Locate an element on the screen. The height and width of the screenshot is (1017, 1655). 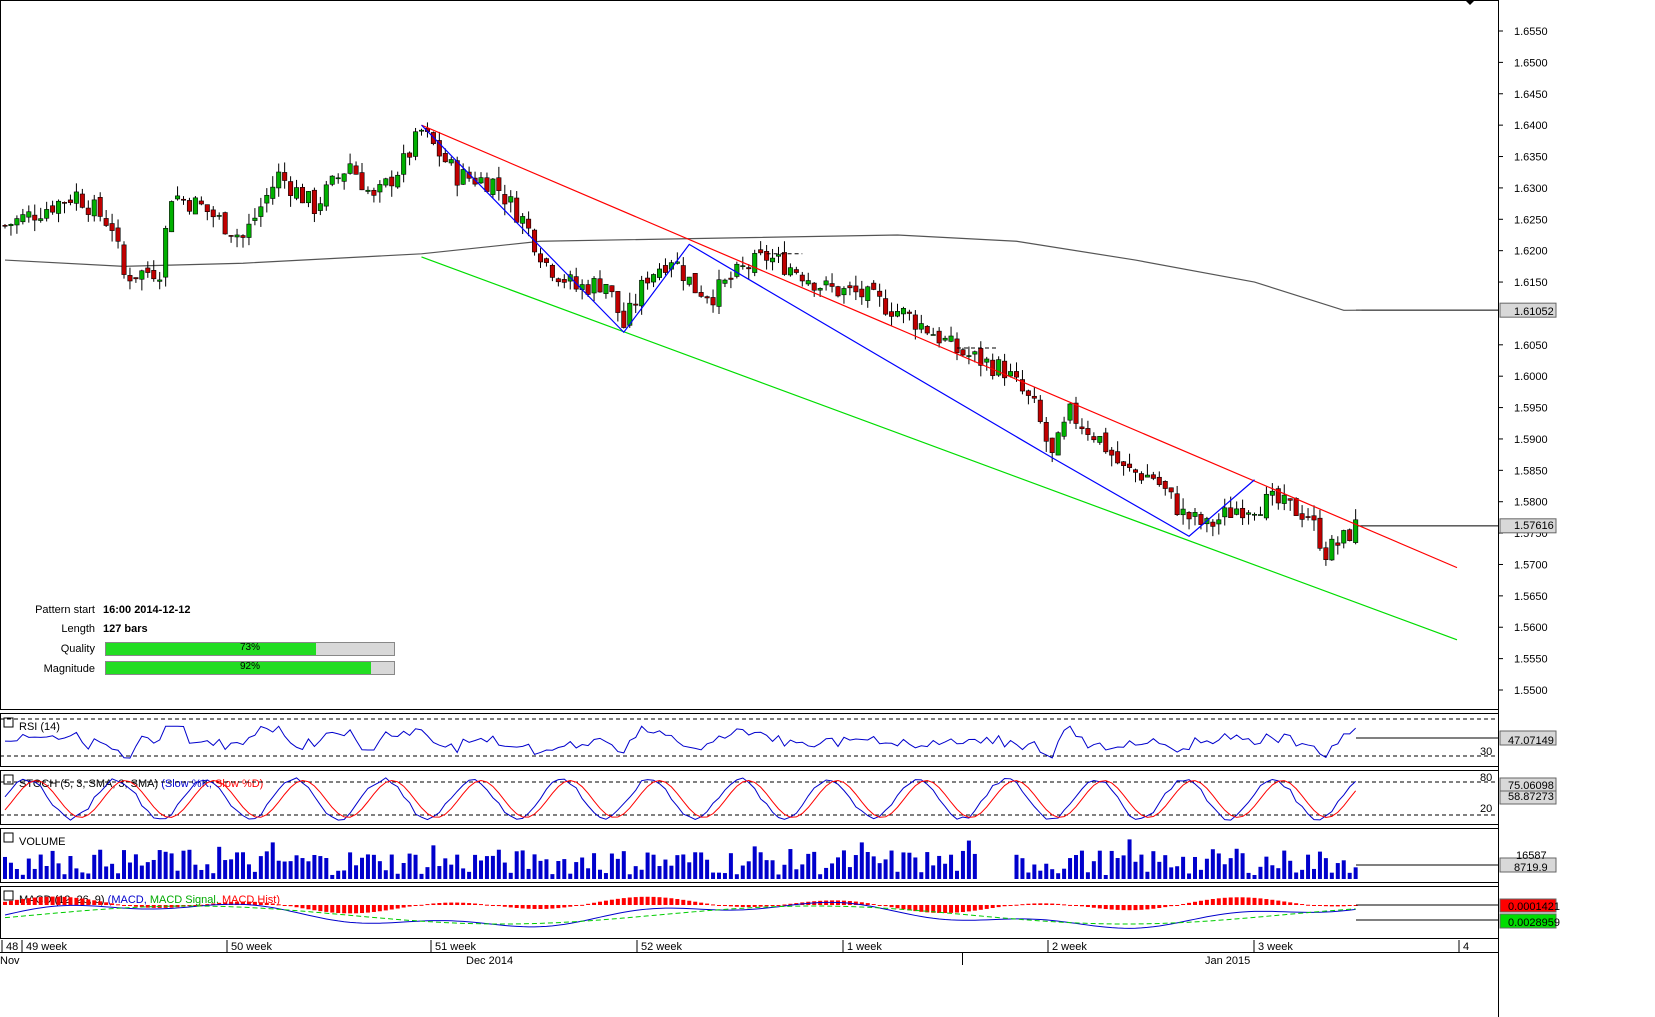
price-tick-label: 1.6000 is located at coordinates (1531, 377).